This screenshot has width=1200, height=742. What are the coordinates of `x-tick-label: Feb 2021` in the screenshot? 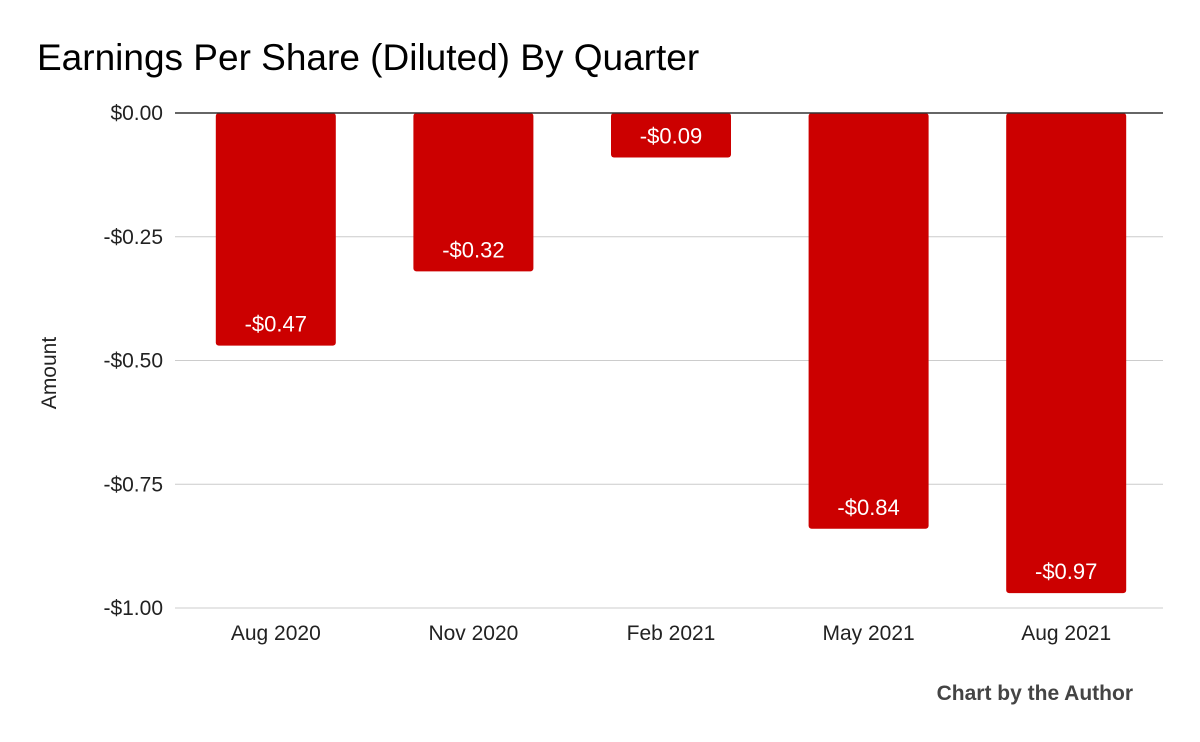 It's located at (671, 633).